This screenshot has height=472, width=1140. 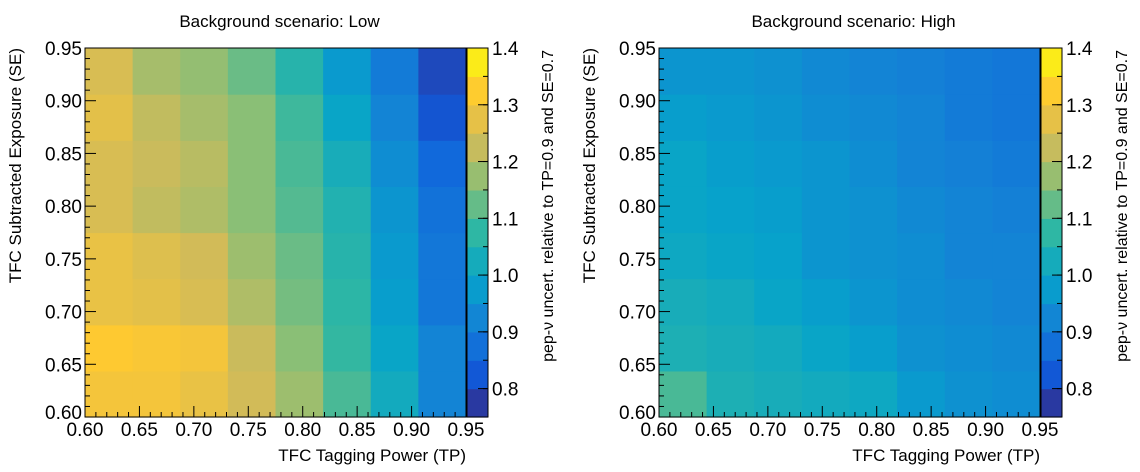 I want to click on y-tick-label: 0.80, so click(x=637, y=207).